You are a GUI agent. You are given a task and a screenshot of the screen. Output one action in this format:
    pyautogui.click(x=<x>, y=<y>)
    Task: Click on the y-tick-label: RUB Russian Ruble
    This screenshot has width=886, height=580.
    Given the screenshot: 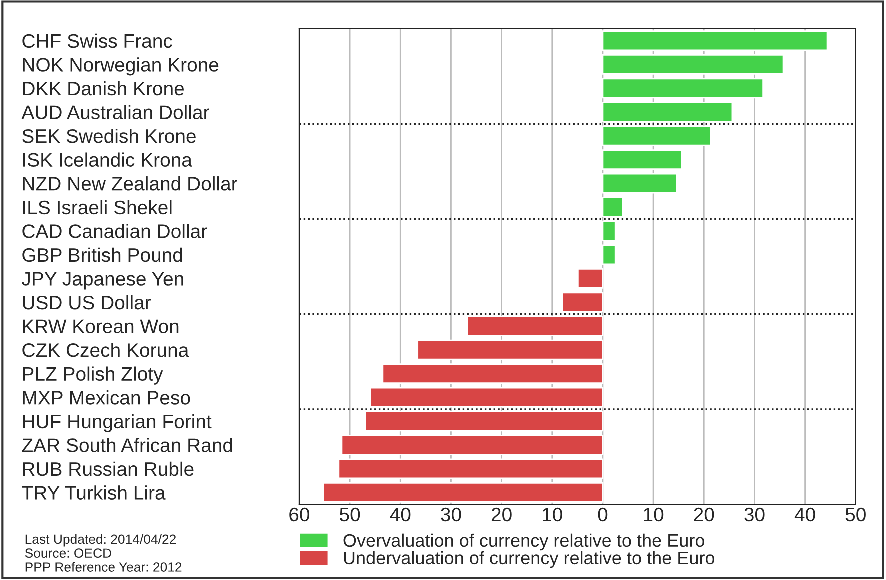 What is the action you would take?
    pyautogui.click(x=108, y=469)
    